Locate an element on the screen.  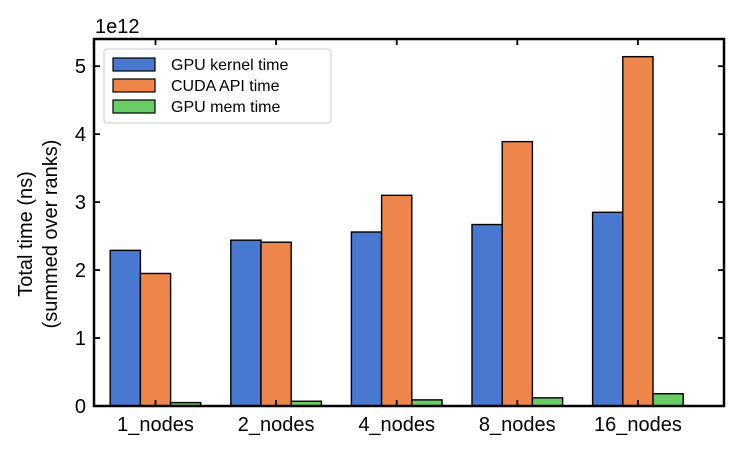
bar-16_nodes-gpu-kernel-time is located at coordinates (607, 309).